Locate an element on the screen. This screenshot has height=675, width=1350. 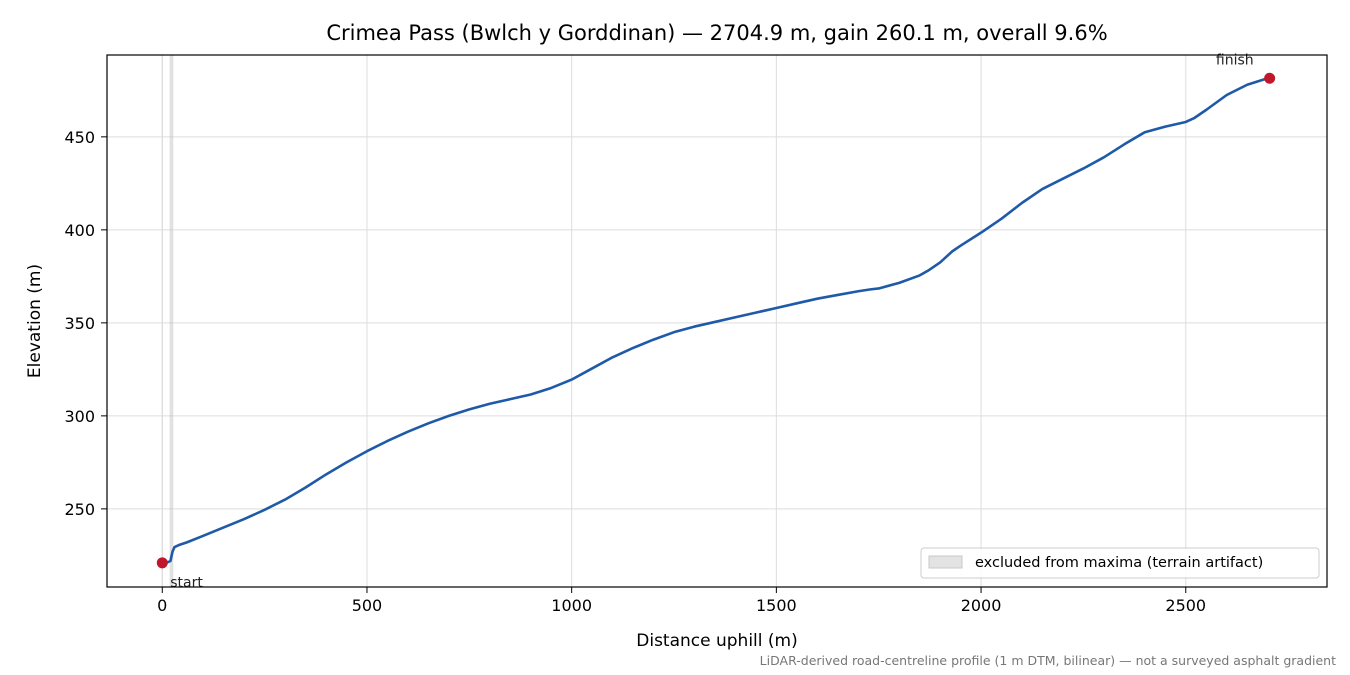
legend-box is located at coordinates (1120, 563).